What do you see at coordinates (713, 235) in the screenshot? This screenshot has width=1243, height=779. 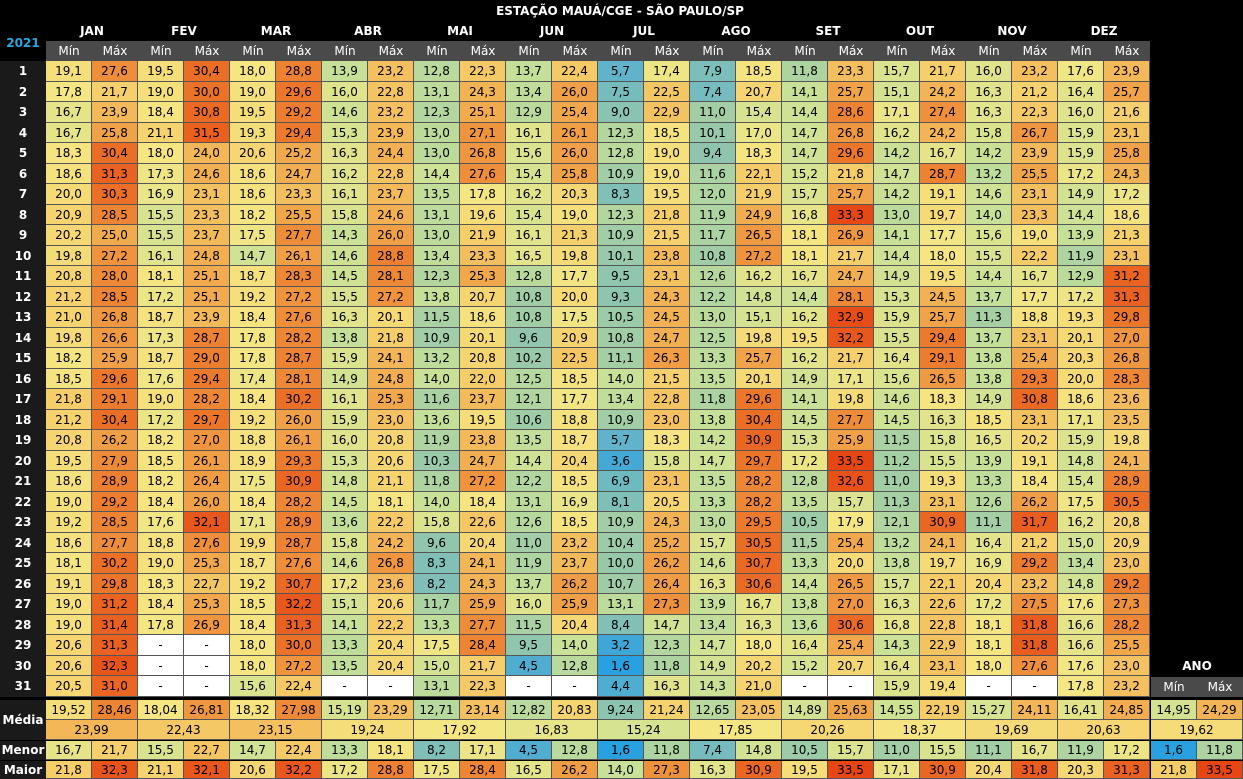 I see `min-cell: 11,7` at bounding box center [713, 235].